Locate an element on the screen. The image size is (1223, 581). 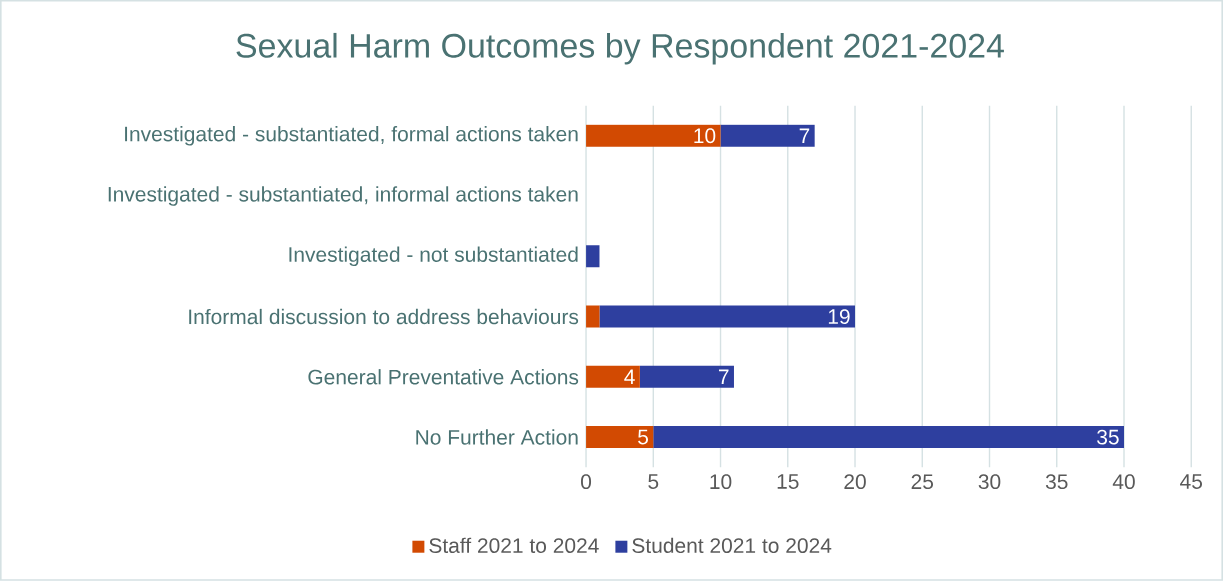
x-tick-label: 45 is located at coordinates (1191, 481).